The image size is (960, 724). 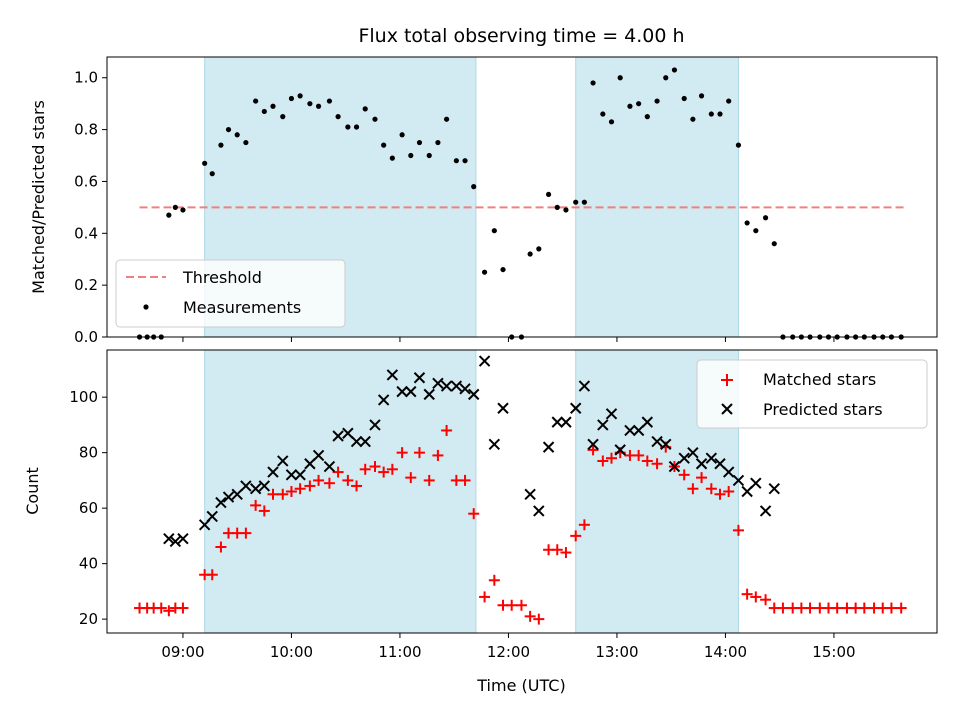 I want to click on predicted-legend-label: Predicted stars, so click(x=823, y=409).